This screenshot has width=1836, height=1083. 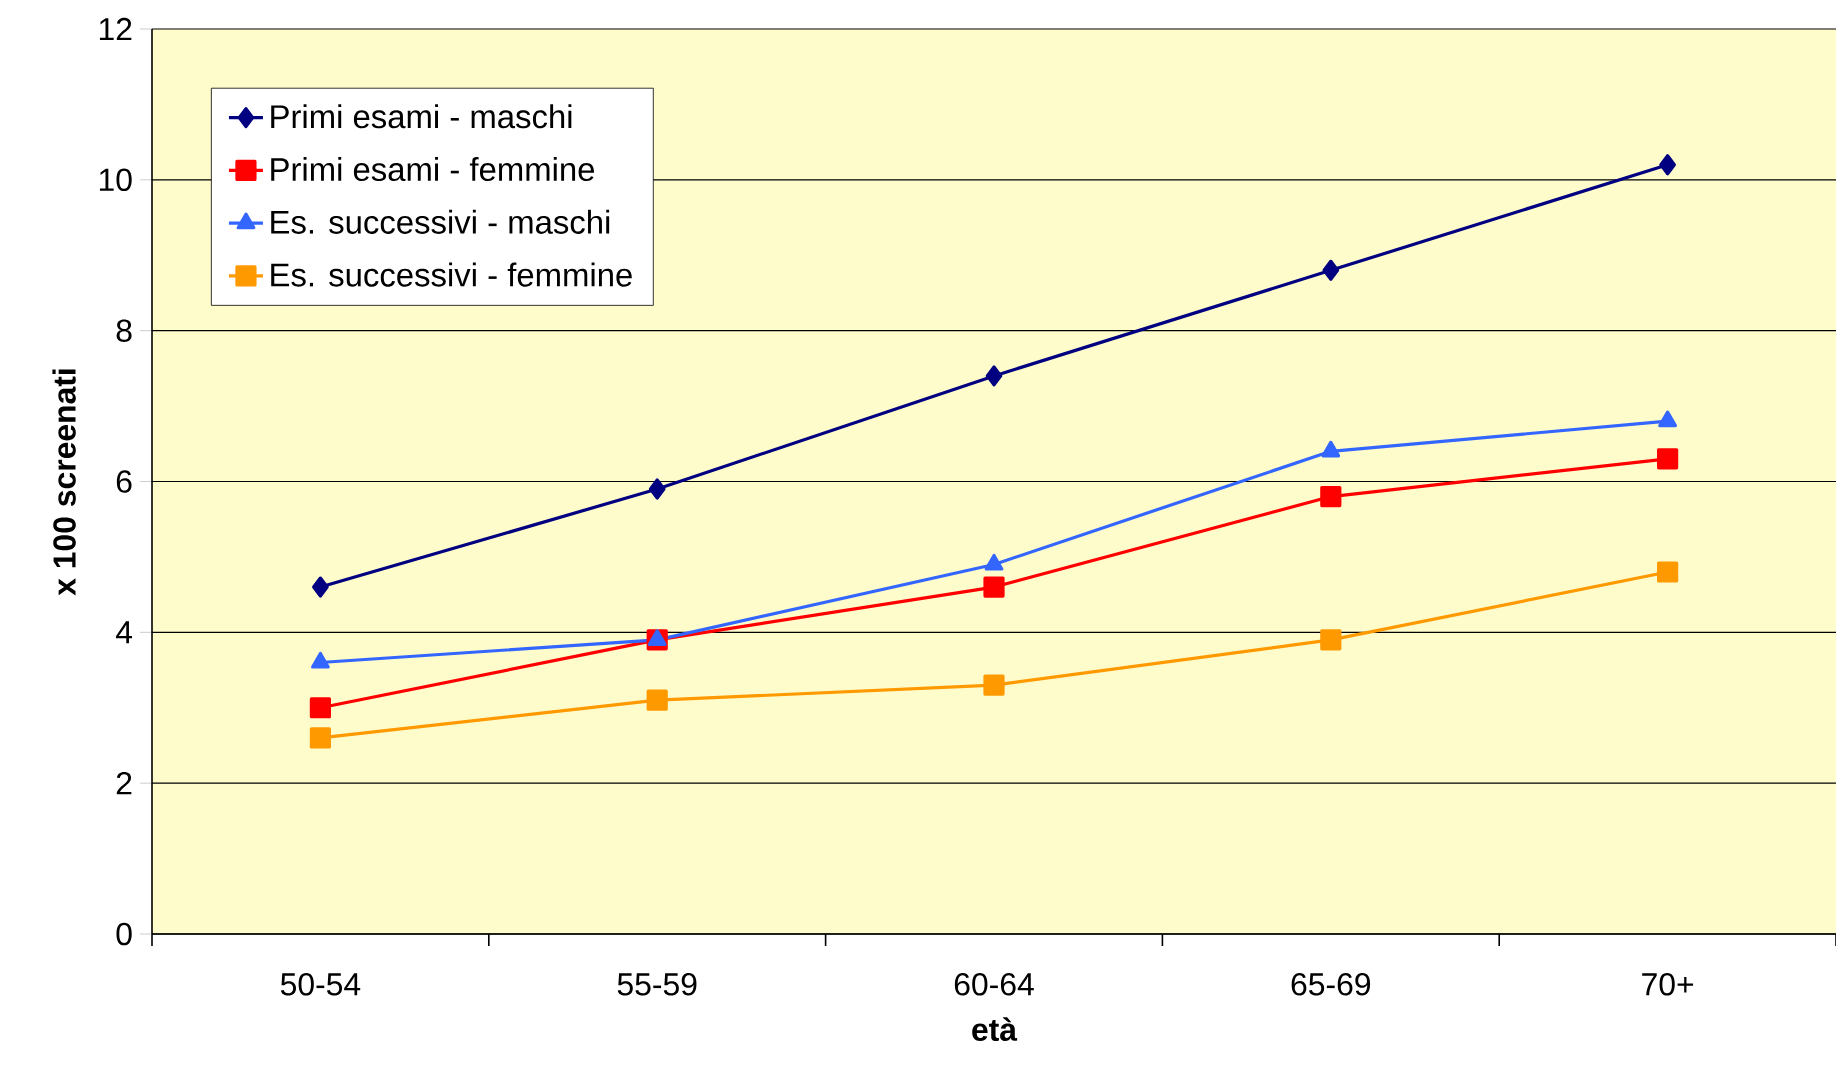 What do you see at coordinates (124, 330) in the screenshot?
I see `y-tick-label: 8` at bounding box center [124, 330].